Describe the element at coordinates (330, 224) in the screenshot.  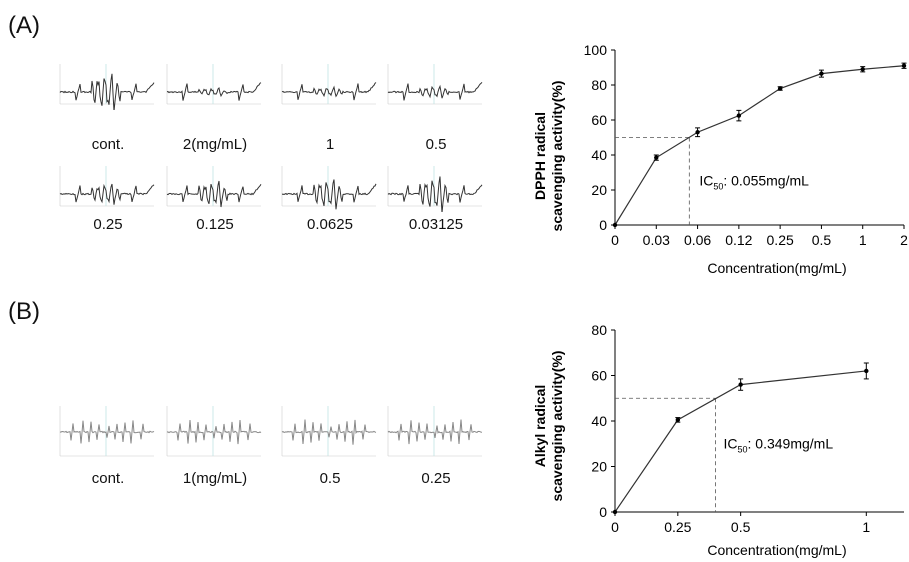
I see `epr-label: 0.0625` at that location.